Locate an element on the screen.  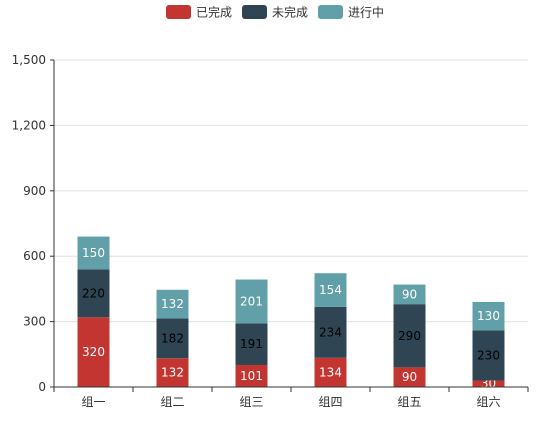
x-tick-label: 组一 is located at coordinates (93, 402).